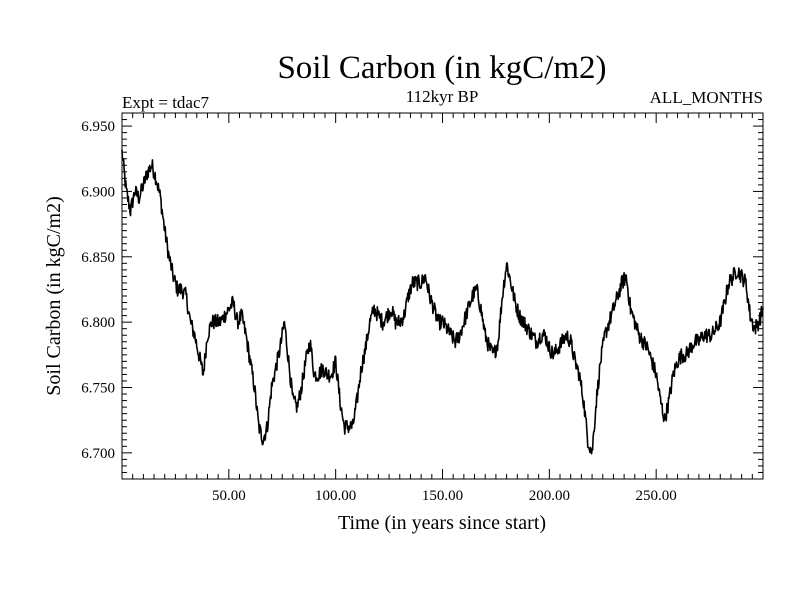 This screenshot has width=800, height=600. I want to click on y-tick-label: 6.900, so click(98, 192).